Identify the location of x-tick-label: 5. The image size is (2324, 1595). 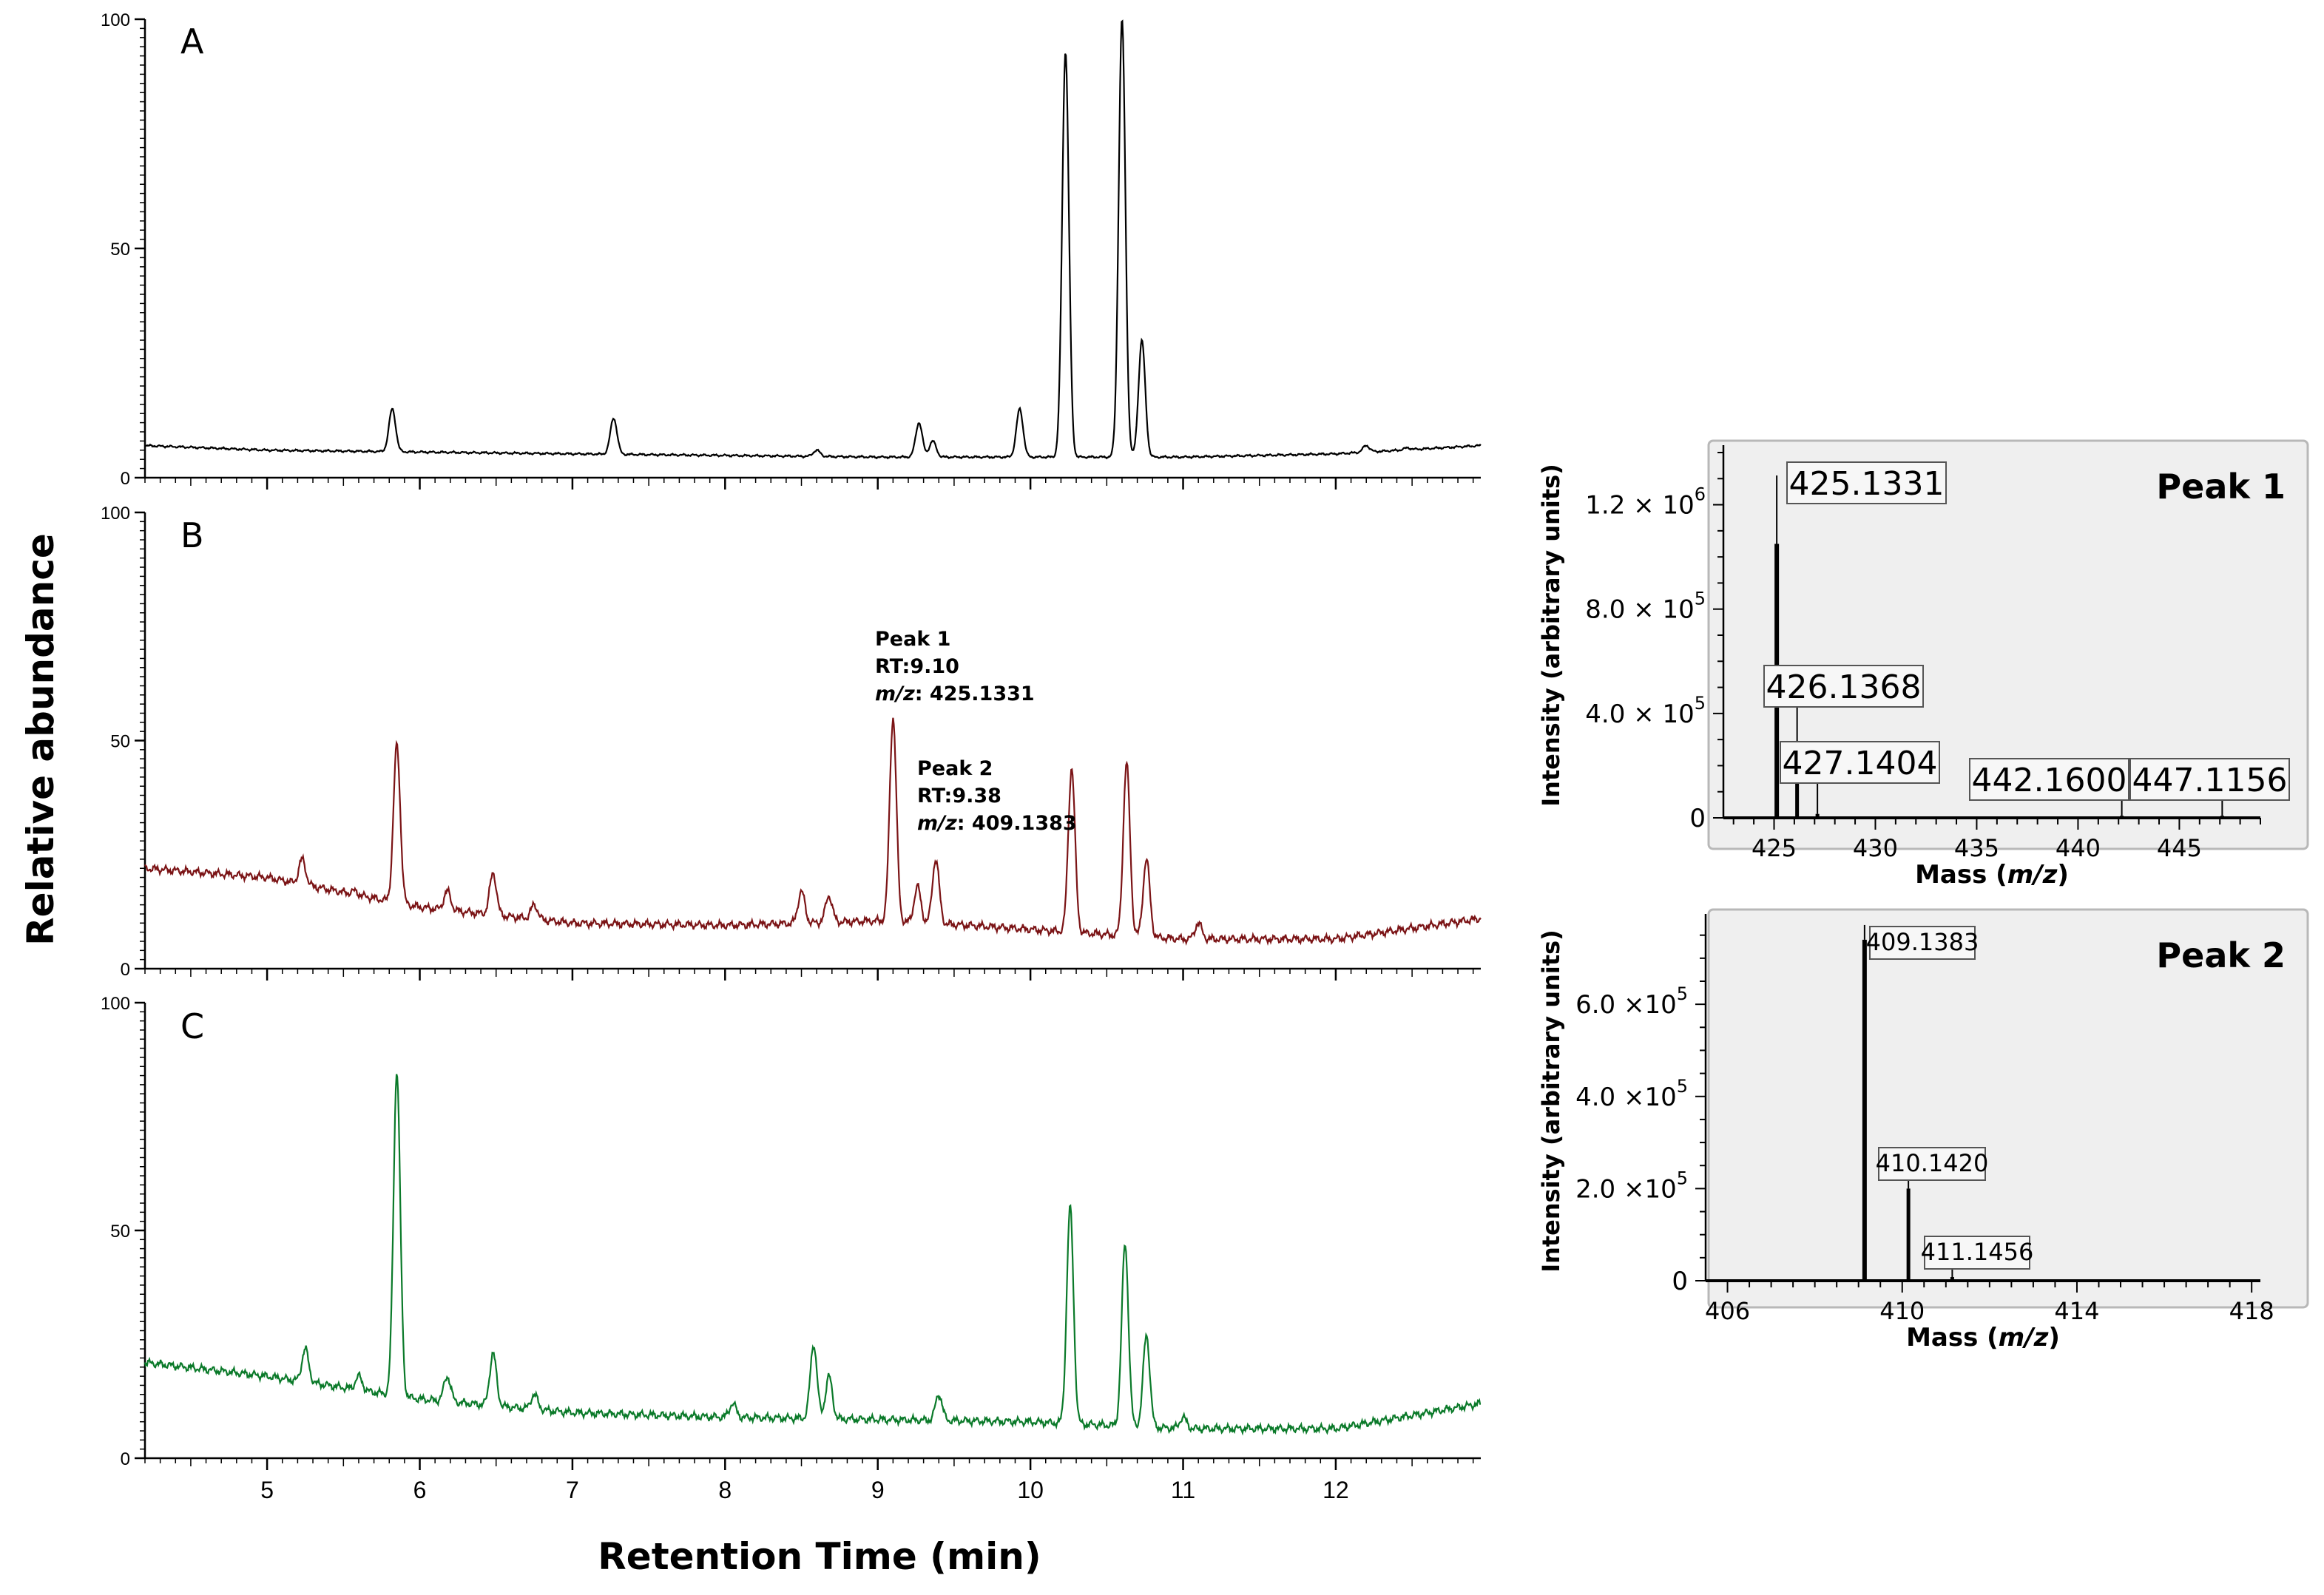
(267, 1490).